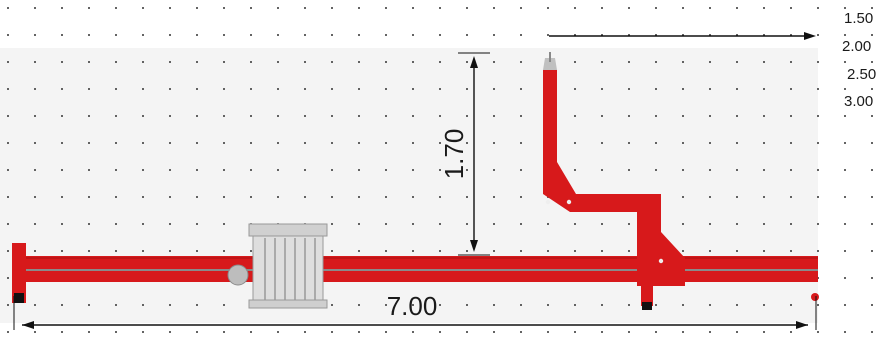 The width and height of the screenshot is (887, 346). Describe the element at coordinates (682, 36) in the screenshot. I see `top-arrow` at that location.